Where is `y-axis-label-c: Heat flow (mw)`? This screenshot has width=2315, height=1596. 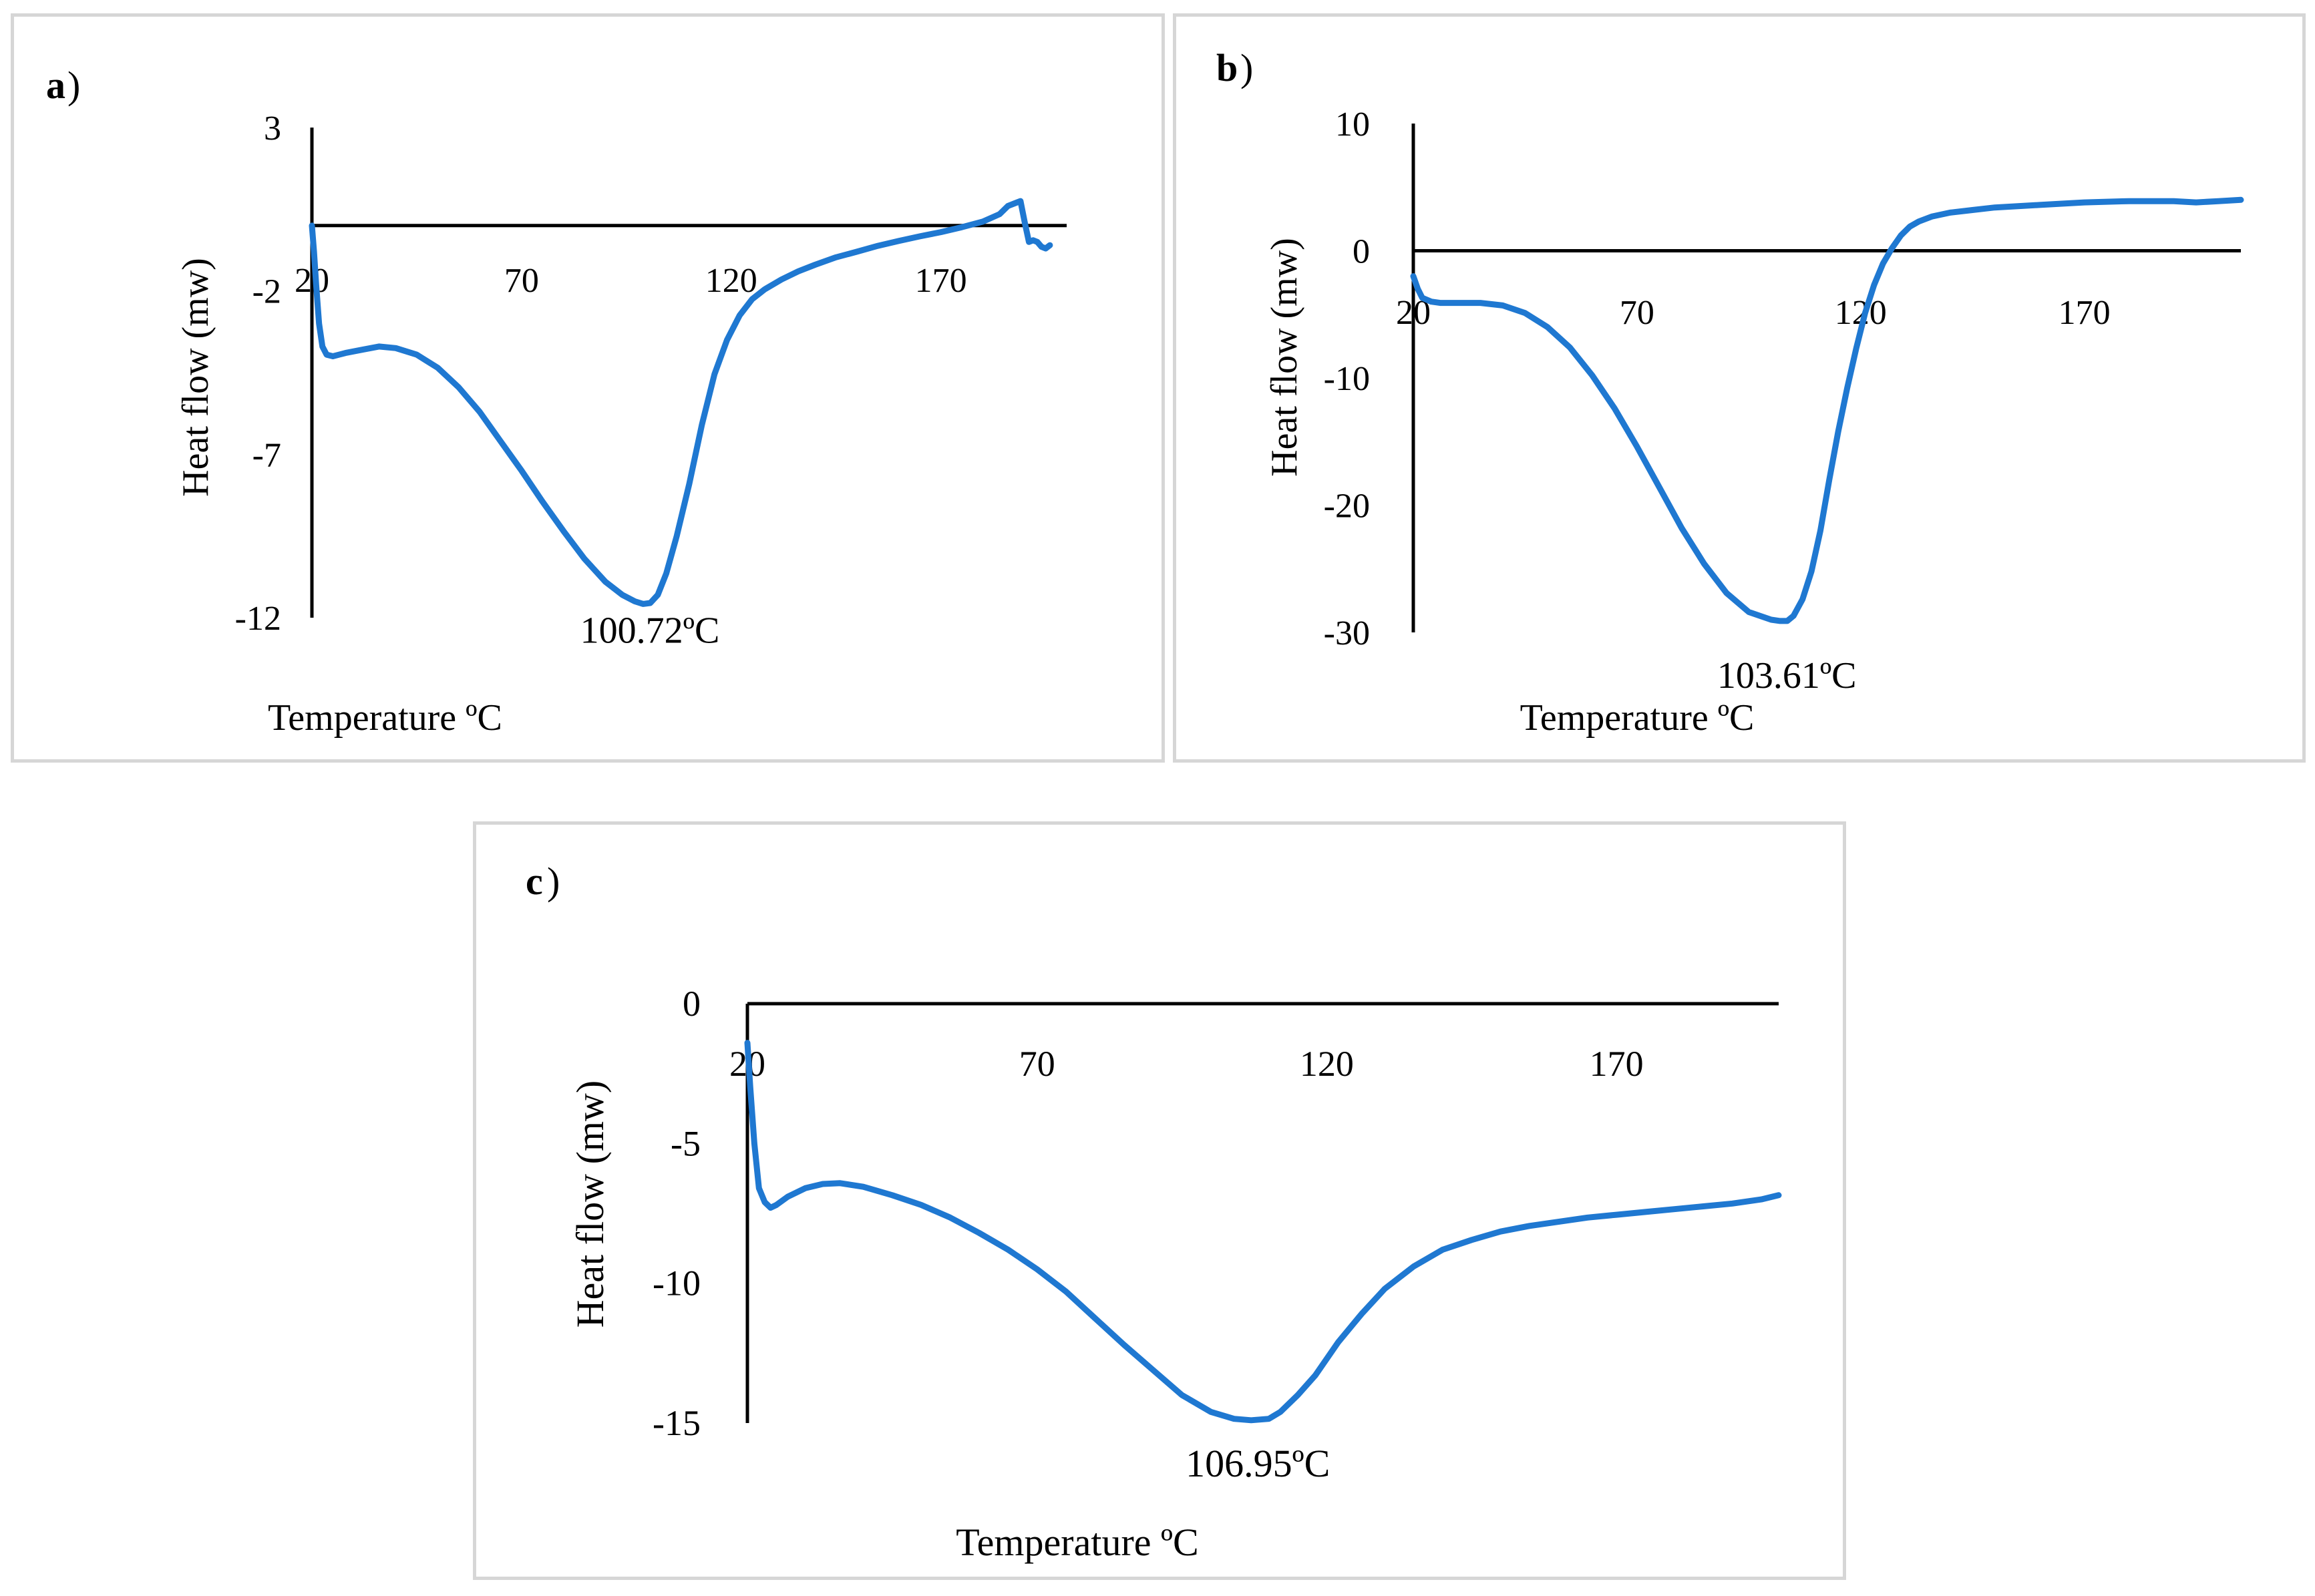
y-axis-label-c: Heat flow (mw) is located at coordinates (590, 1204).